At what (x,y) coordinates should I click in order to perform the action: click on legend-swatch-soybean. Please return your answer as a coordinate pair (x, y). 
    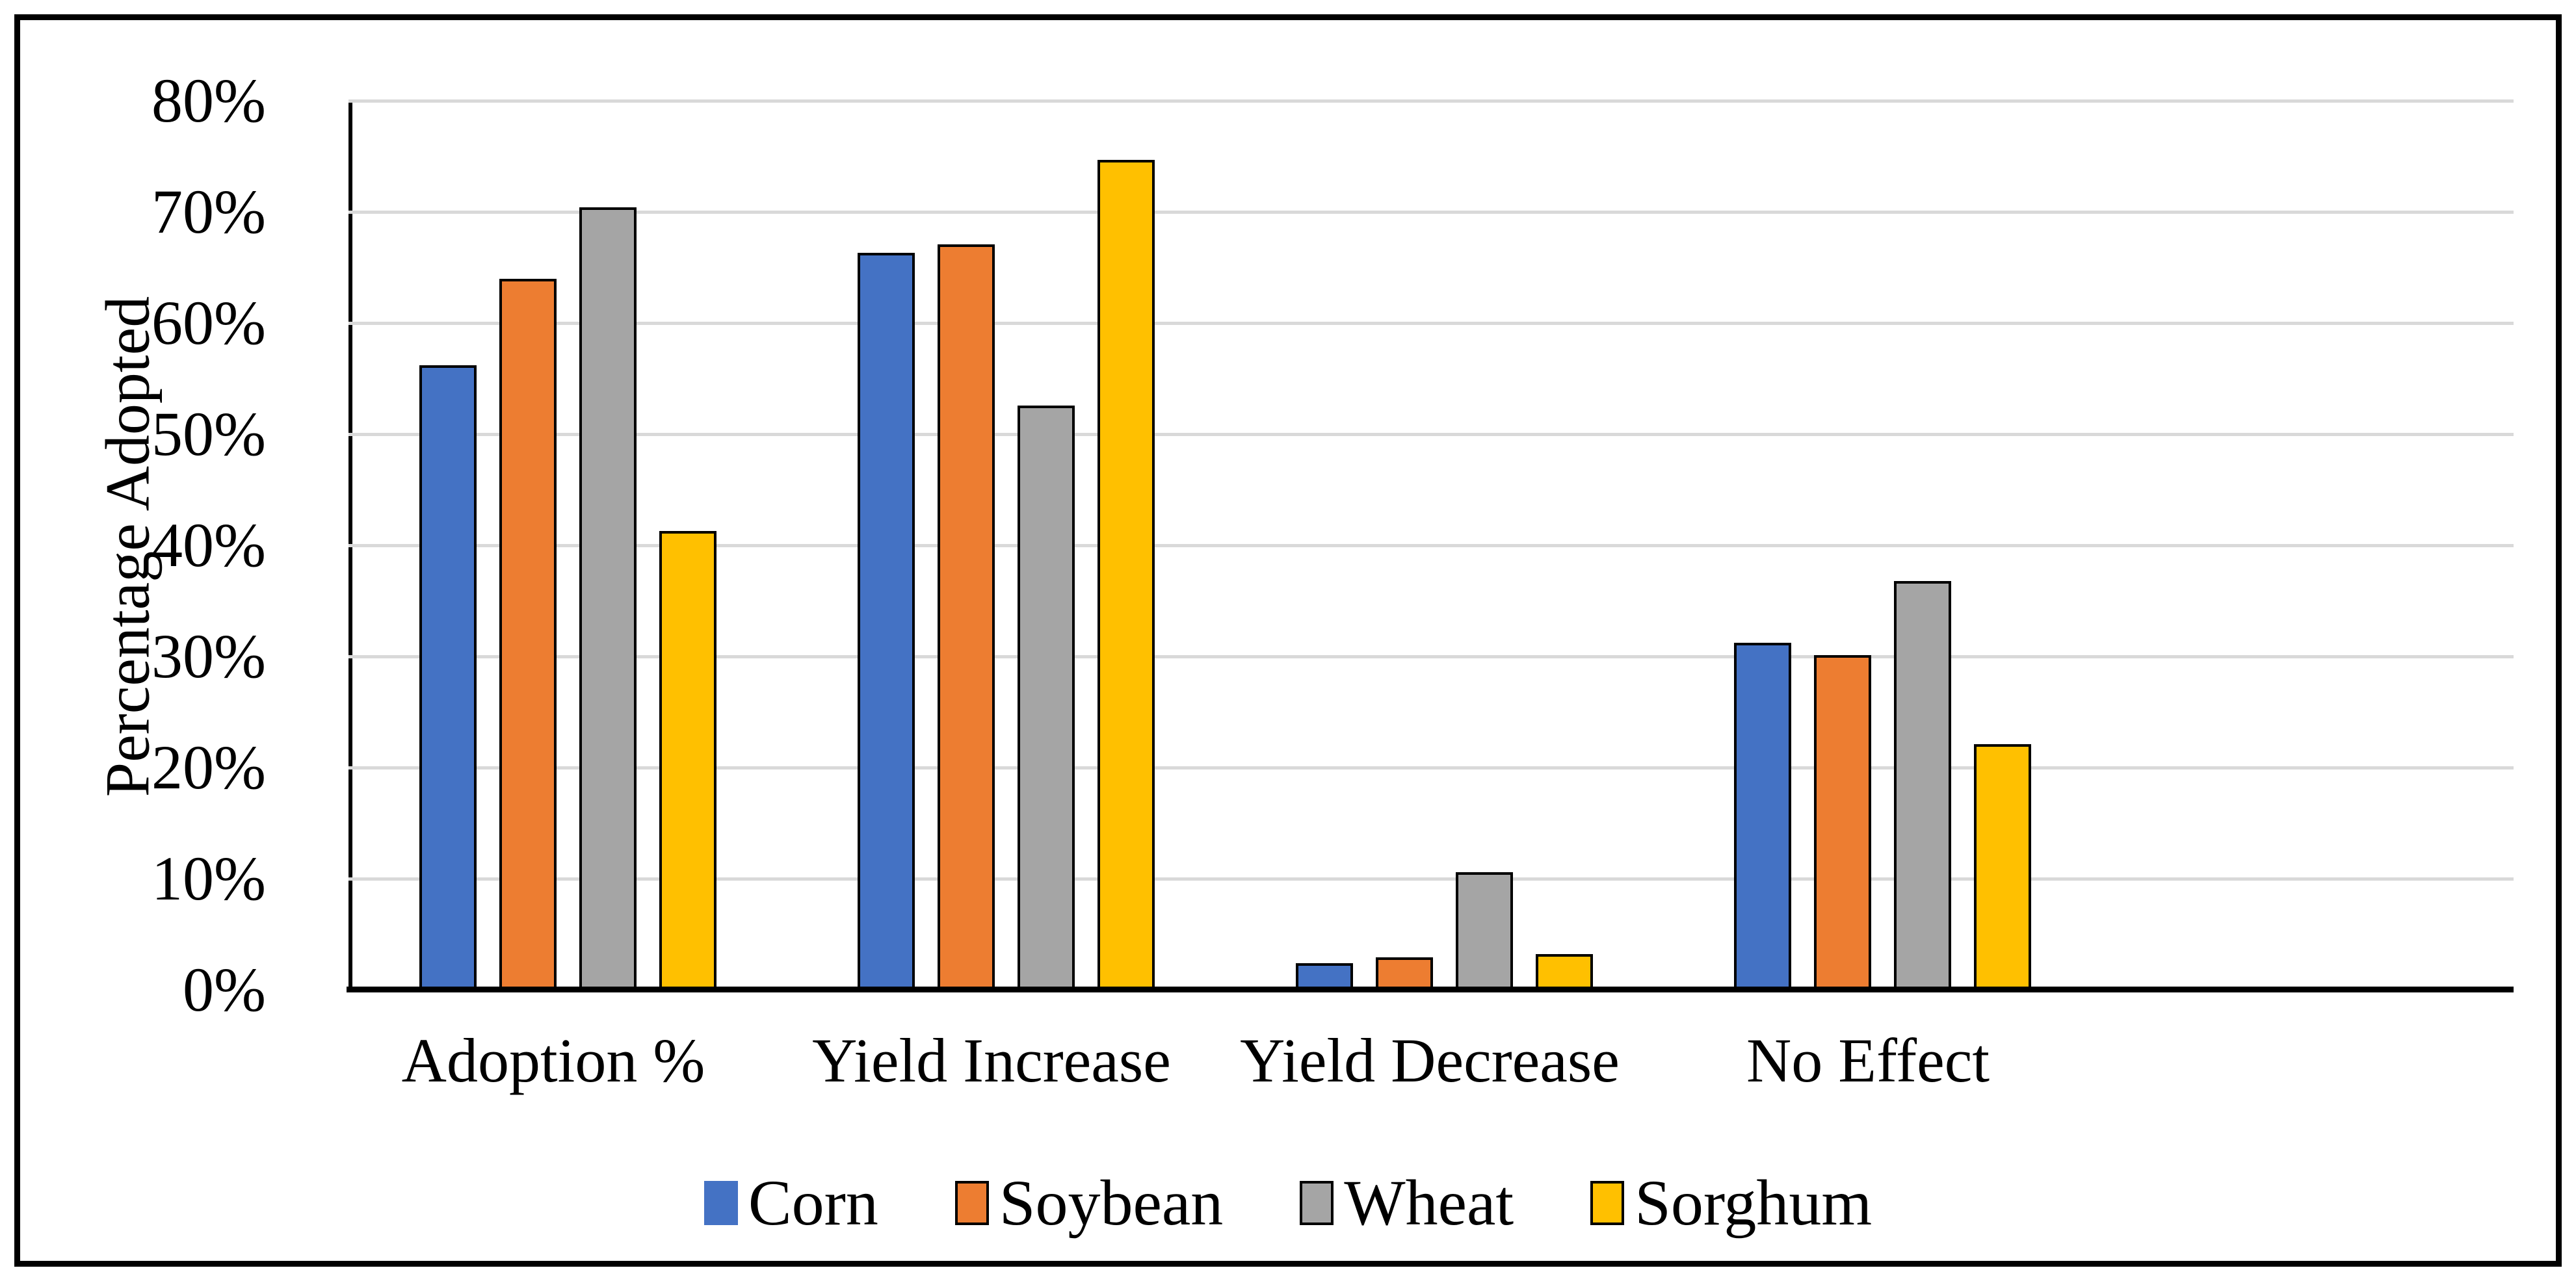
    Looking at the image, I should click on (971, 1203).